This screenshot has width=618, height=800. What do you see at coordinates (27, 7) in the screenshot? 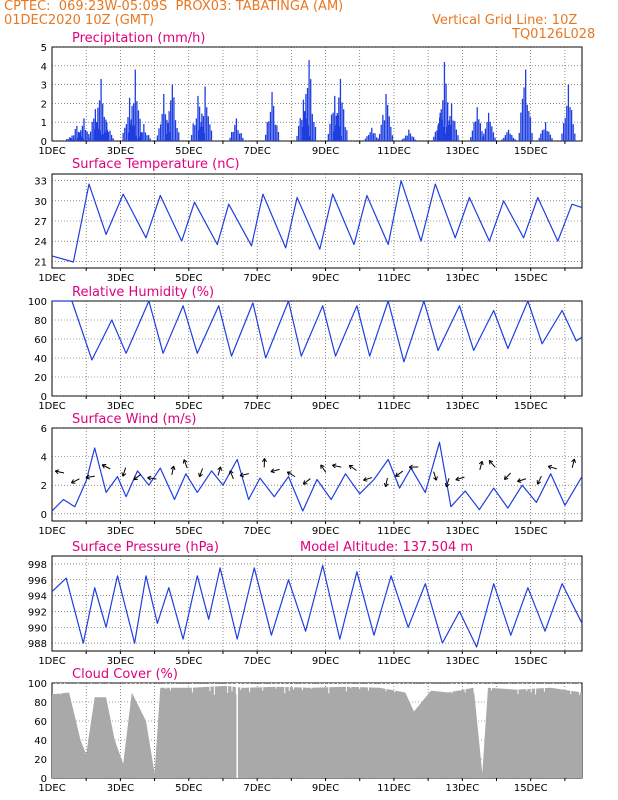
I see `header-source: CPTEC:` at bounding box center [27, 7].